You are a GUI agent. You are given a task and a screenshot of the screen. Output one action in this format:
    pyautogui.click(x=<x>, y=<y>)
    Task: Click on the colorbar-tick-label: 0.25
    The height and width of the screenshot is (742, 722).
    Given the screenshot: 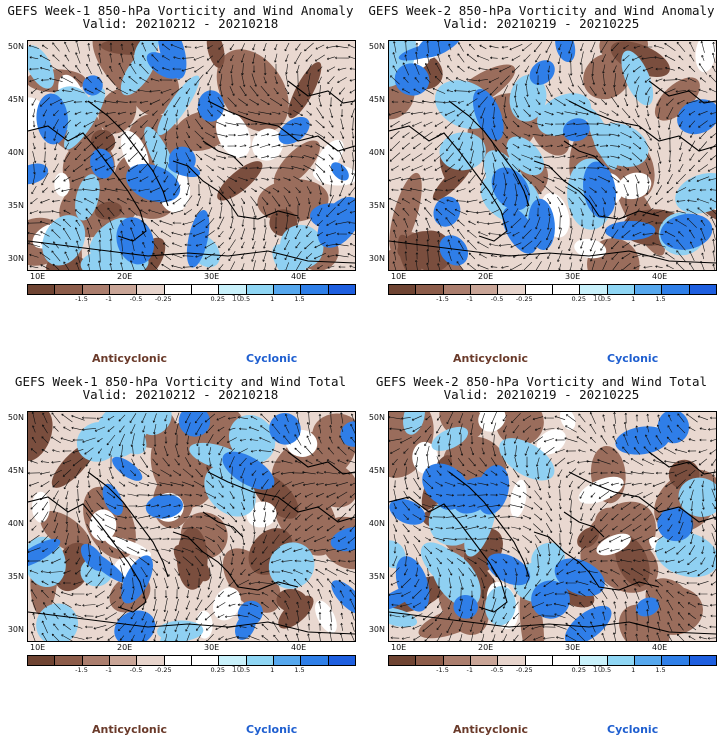 What is the action you would take?
    pyautogui.click(x=217, y=670)
    